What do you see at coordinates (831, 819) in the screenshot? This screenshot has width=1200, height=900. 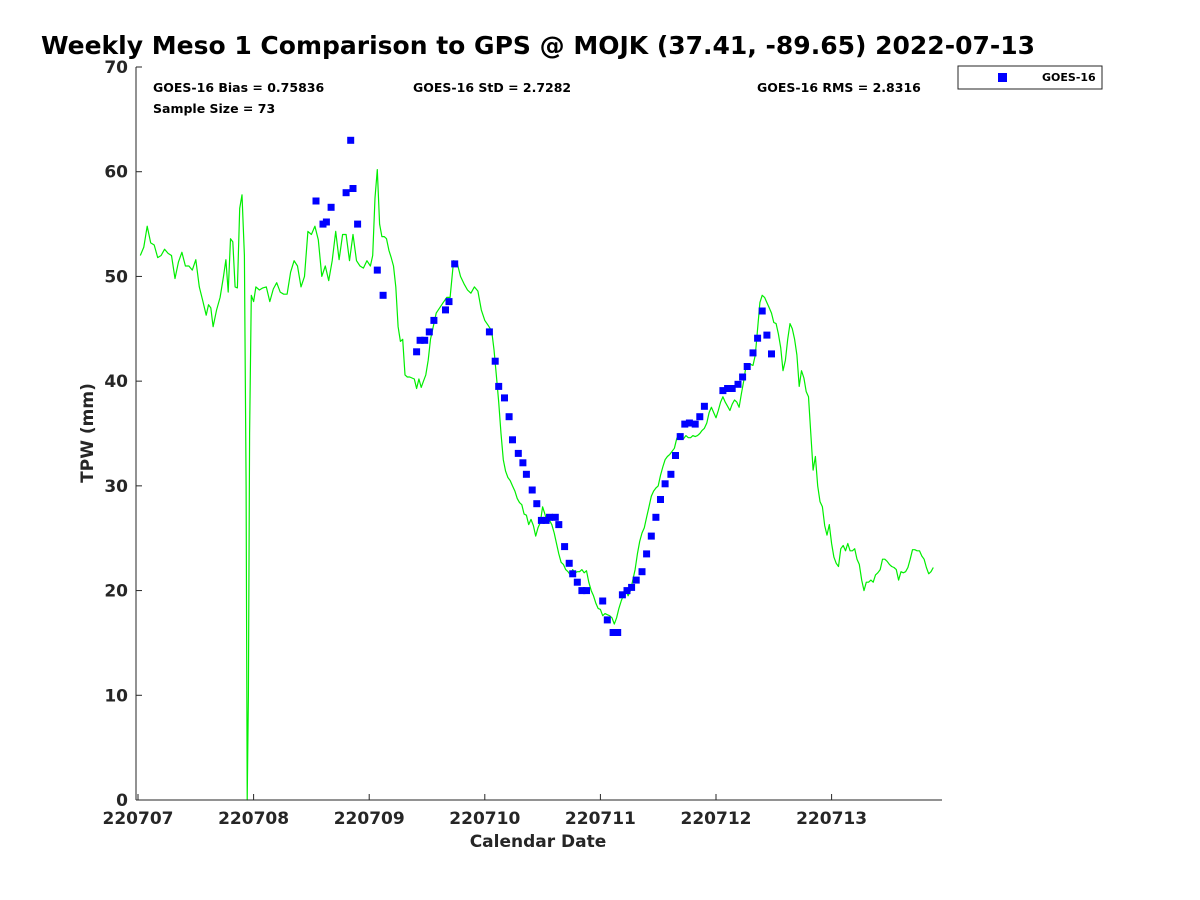 I see `x-tick-label: 220713` at bounding box center [831, 819].